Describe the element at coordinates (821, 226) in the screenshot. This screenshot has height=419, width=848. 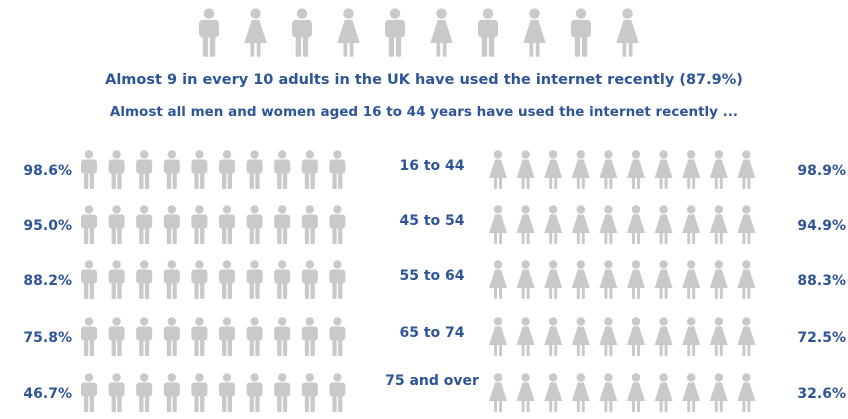
I see `value-label: 94.9%` at that location.